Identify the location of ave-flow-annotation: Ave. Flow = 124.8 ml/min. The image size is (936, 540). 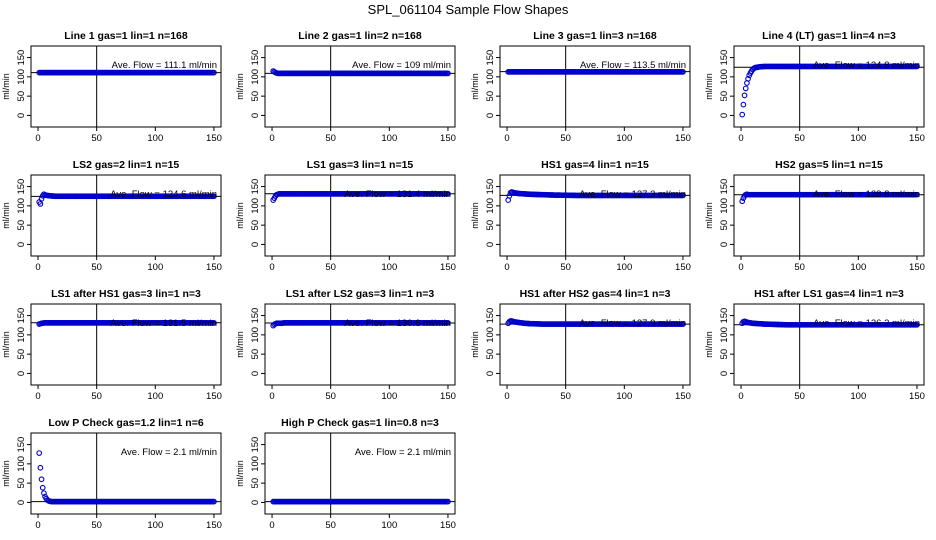
(866, 65).